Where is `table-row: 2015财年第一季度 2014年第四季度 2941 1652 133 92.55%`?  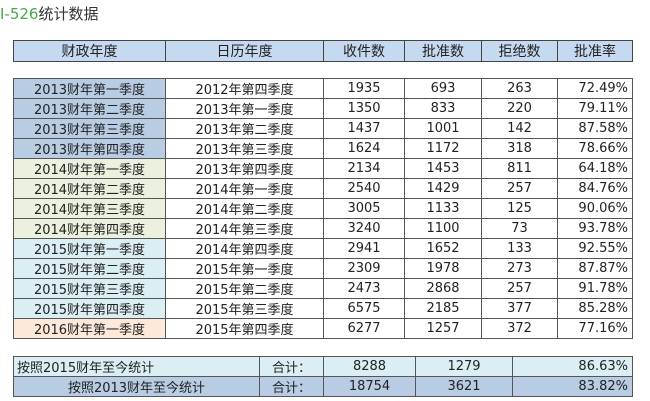
table-row: 2015财年第一季度 2014年第四季度 2941 1652 133 92.55% is located at coordinates (323, 248).